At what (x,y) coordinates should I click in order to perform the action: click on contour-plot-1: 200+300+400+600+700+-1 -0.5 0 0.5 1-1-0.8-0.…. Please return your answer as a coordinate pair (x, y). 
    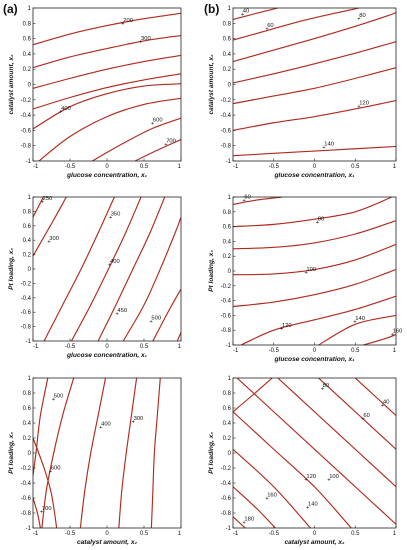
    Looking at the image, I should click on (95, 92).